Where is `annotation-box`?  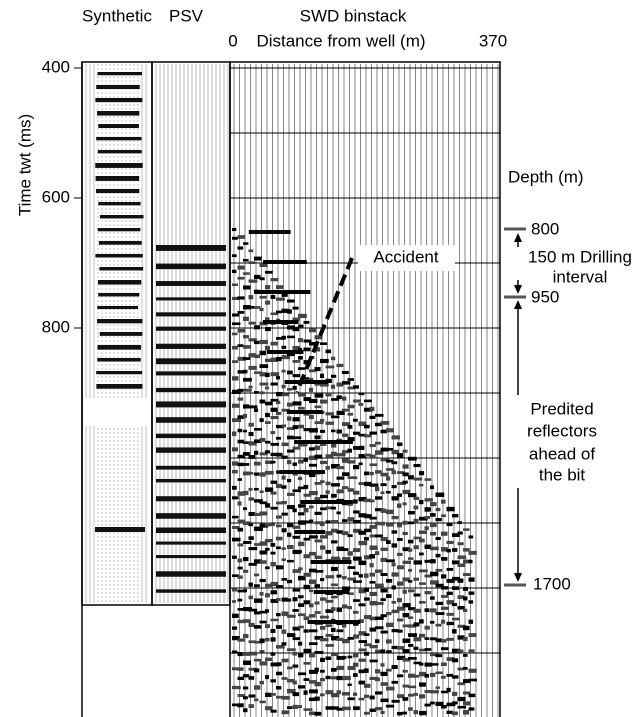 annotation-box is located at coordinates (406, 258).